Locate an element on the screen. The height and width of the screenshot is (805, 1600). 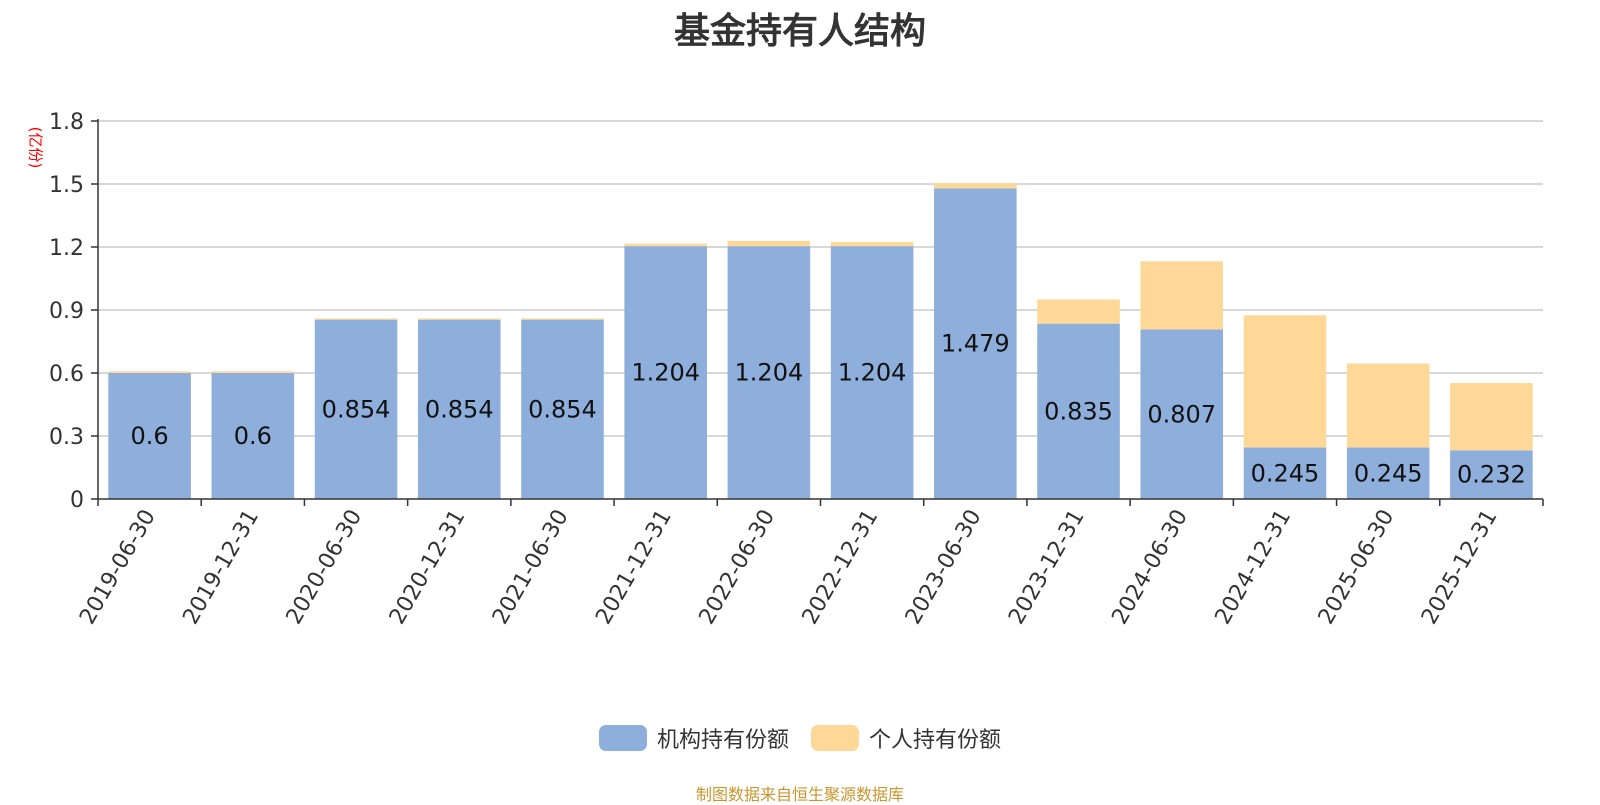
x-tick-label: 2024-12-31 is located at coordinates (1254, 567).